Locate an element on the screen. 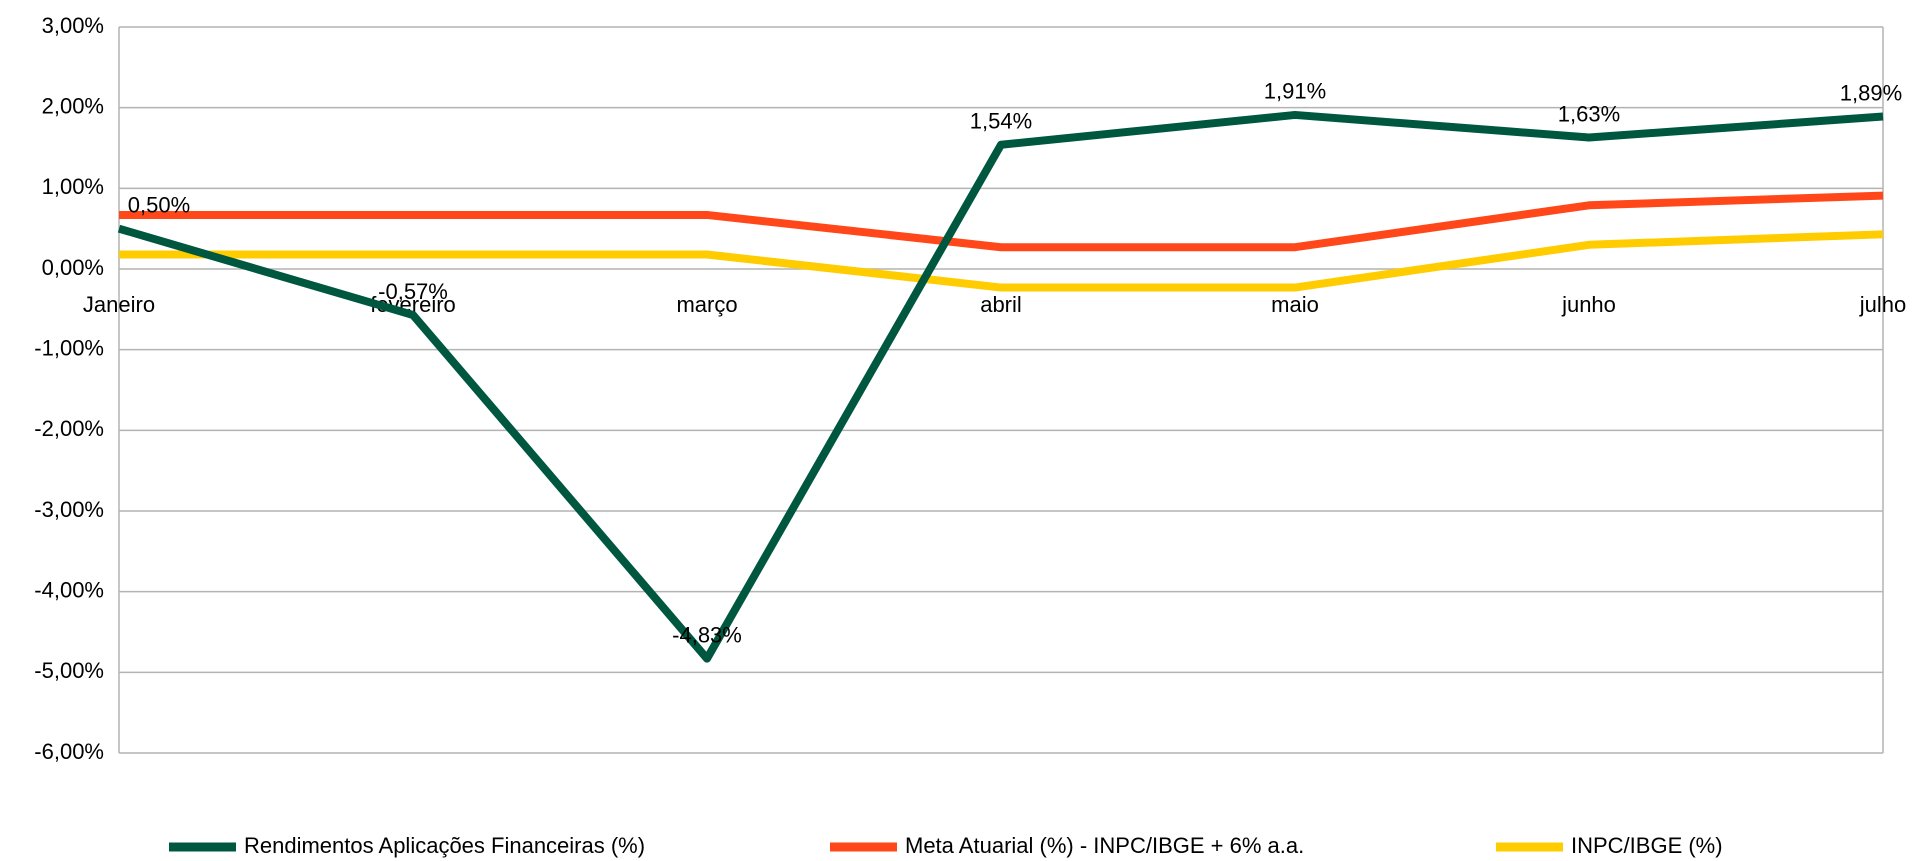 This screenshot has width=1926, height=861. data-label: 1,91% is located at coordinates (1295, 91).